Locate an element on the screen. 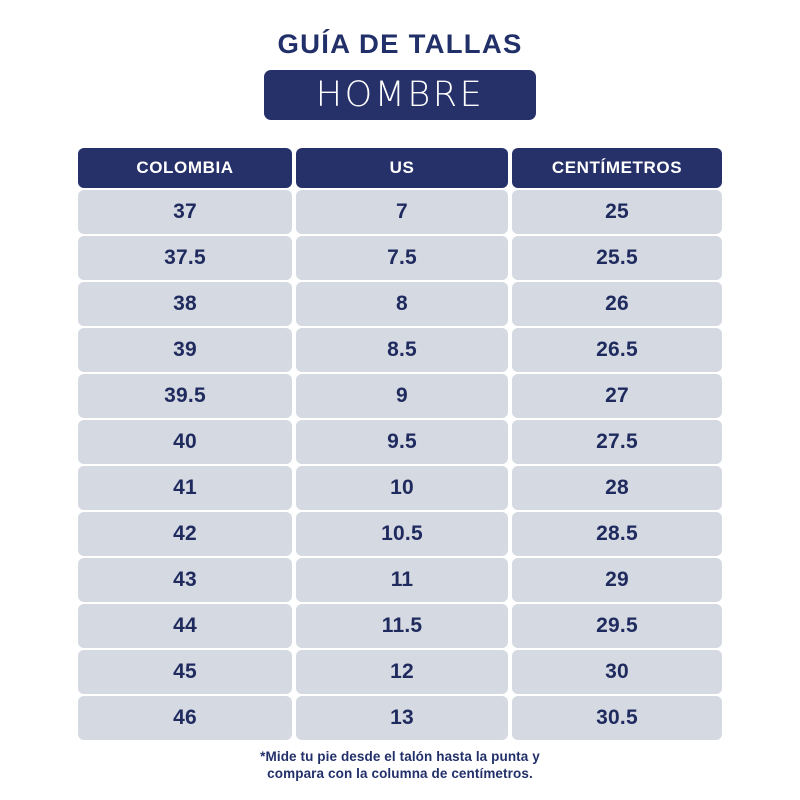  table-row: 40 9.5 27.5 is located at coordinates (400, 442).